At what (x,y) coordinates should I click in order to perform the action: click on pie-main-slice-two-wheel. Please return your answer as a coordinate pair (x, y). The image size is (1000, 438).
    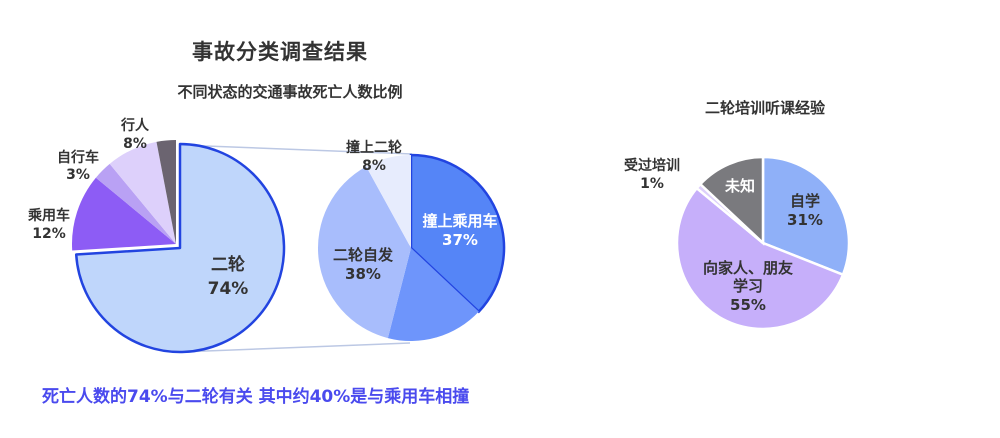
    Looking at the image, I should click on (180, 248).